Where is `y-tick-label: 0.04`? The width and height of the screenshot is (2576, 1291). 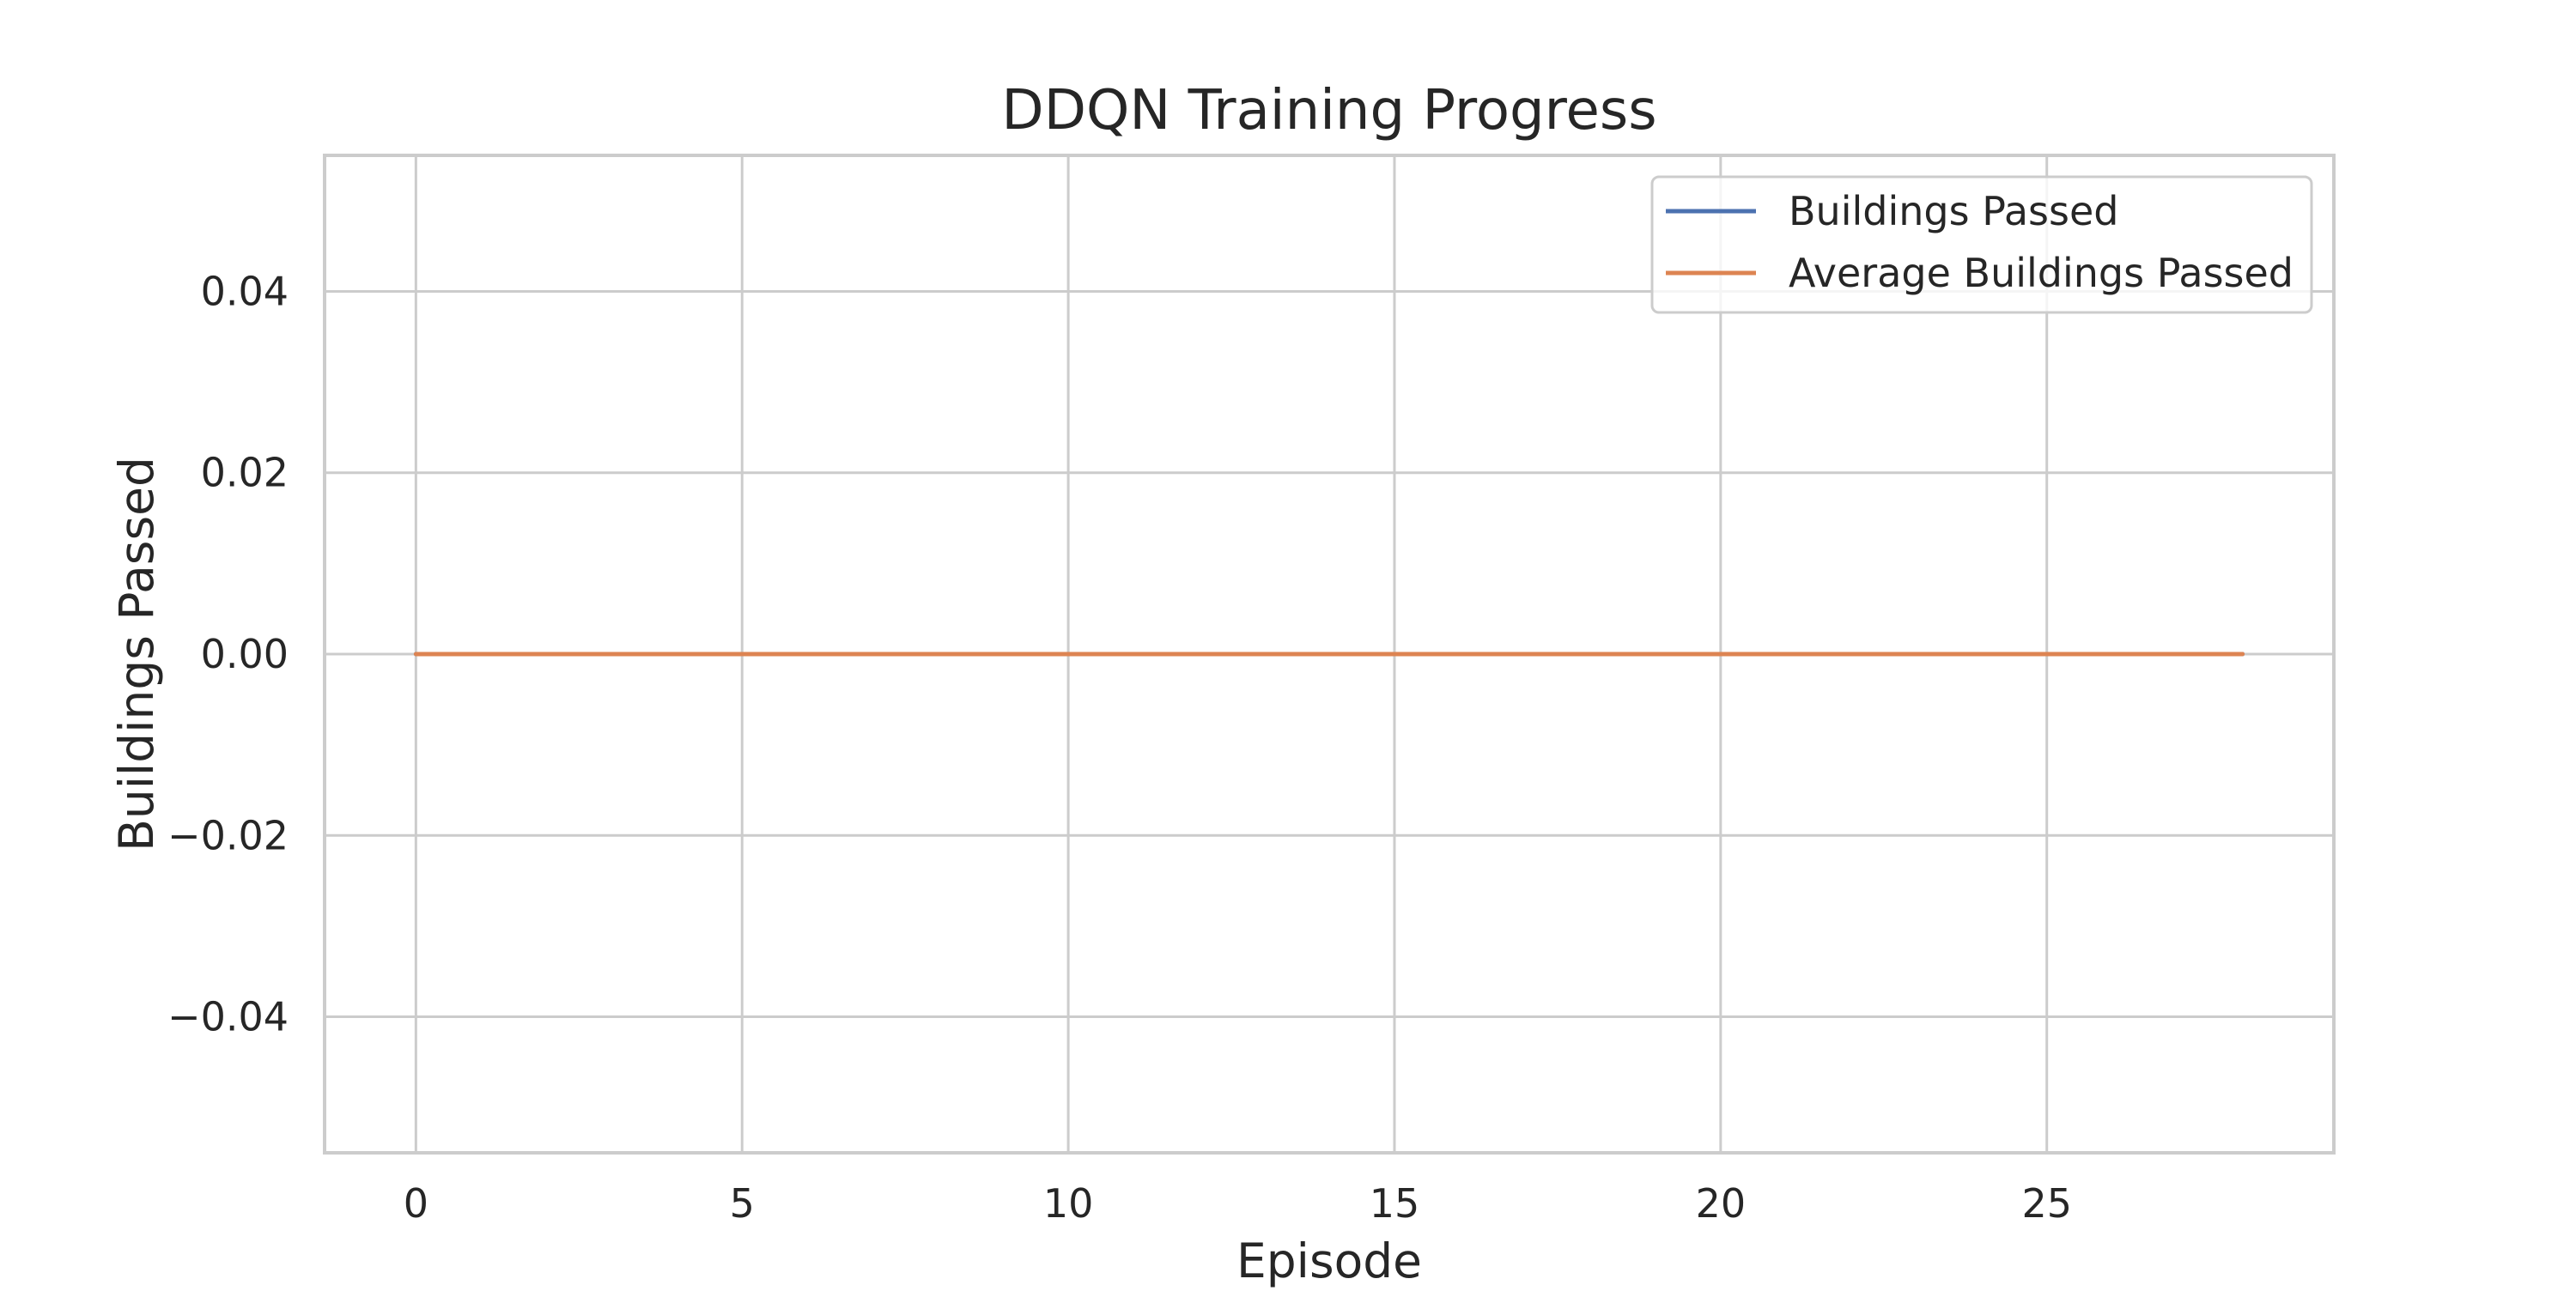 y-tick-label: 0.04 is located at coordinates (245, 291).